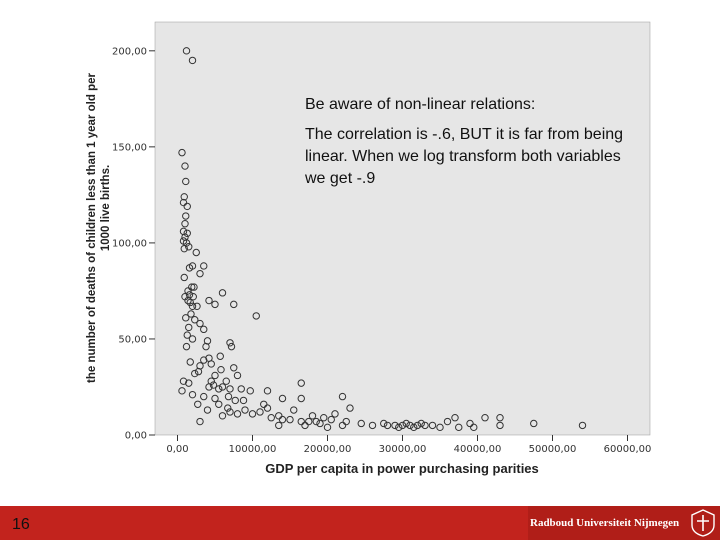 The image size is (720, 540). What do you see at coordinates (605, 523) in the screenshot?
I see `logo-text: Radboud Universiteit Nijmegen` at bounding box center [605, 523].